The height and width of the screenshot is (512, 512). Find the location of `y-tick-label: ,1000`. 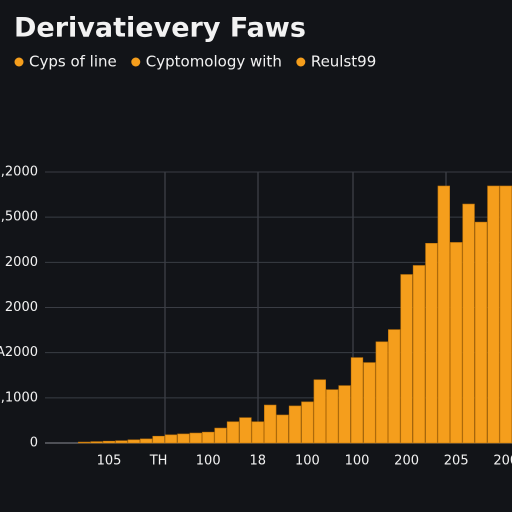

y-tick-label: ,1000 is located at coordinates (19, 397).